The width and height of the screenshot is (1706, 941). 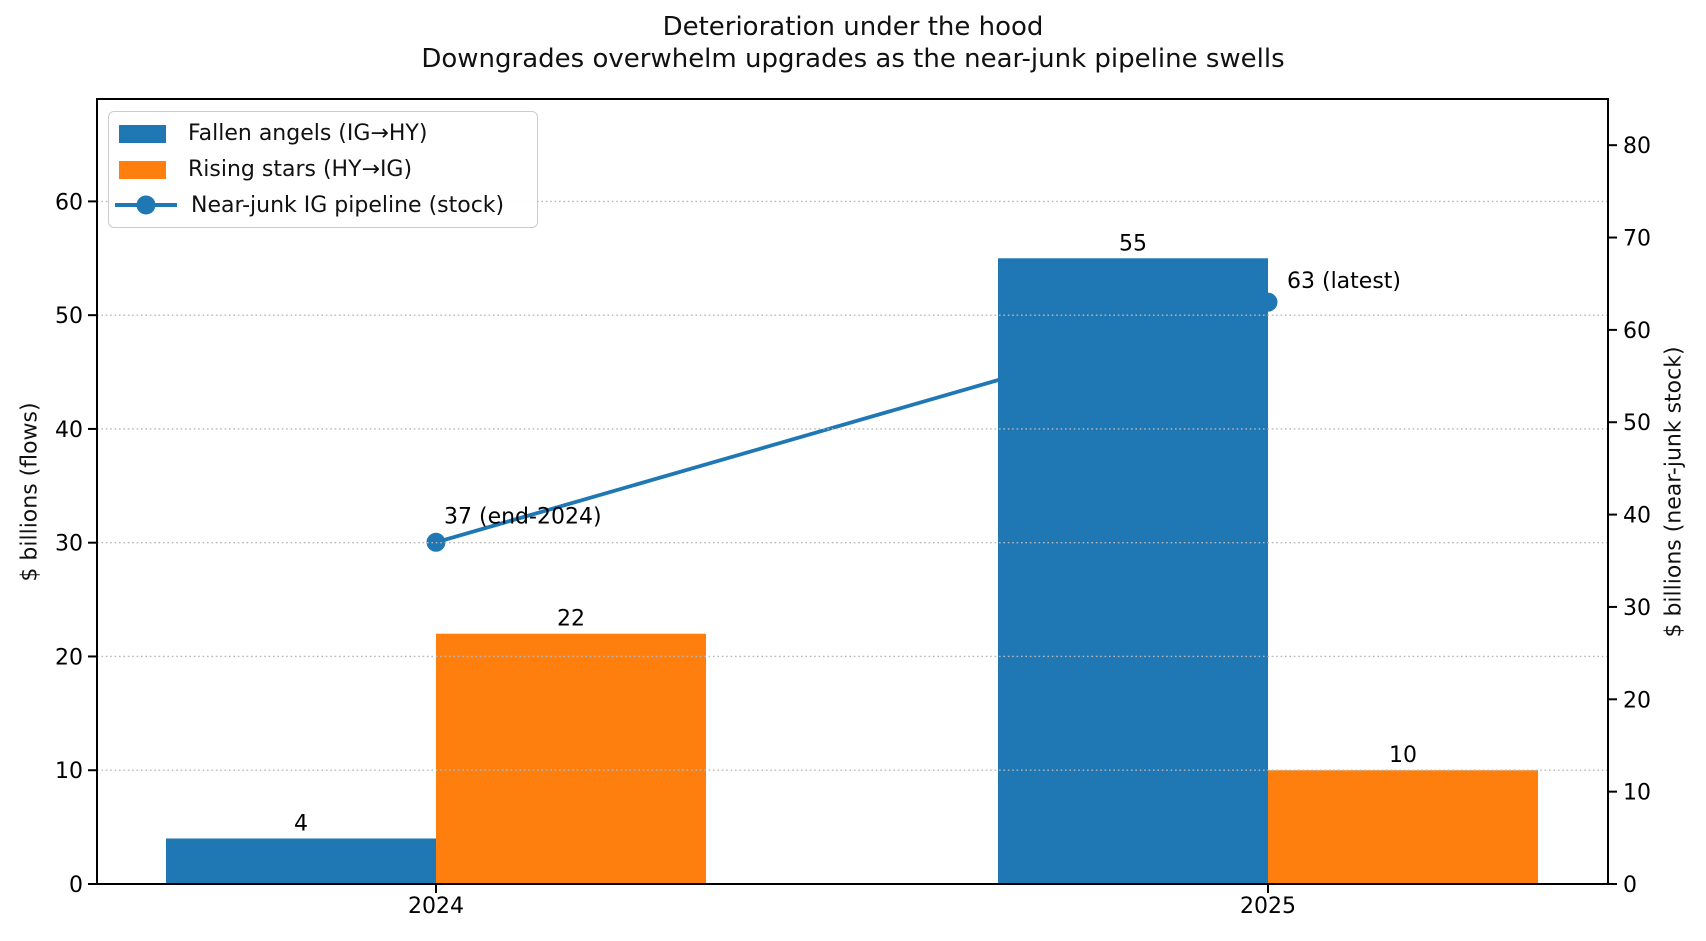 What do you see at coordinates (571, 619) in the screenshot?
I see `bar-value-label: 22` at bounding box center [571, 619].